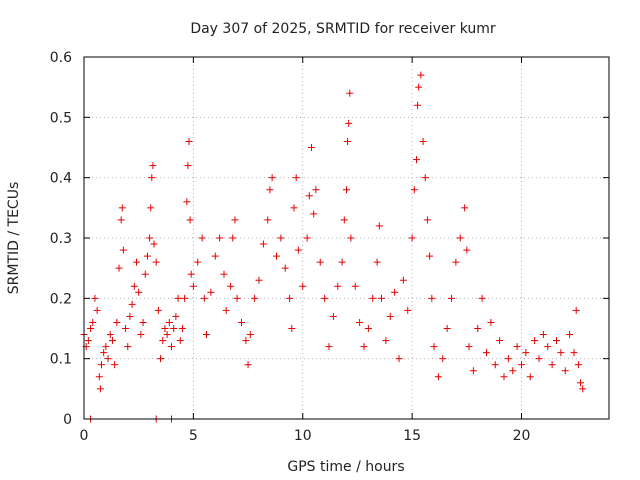 Image resolution: width=640 pixels, height=480 pixels. What do you see at coordinates (61, 299) in the screenshot?
I see `y-tick-label: 0.2` at bounding box center [61, 299].